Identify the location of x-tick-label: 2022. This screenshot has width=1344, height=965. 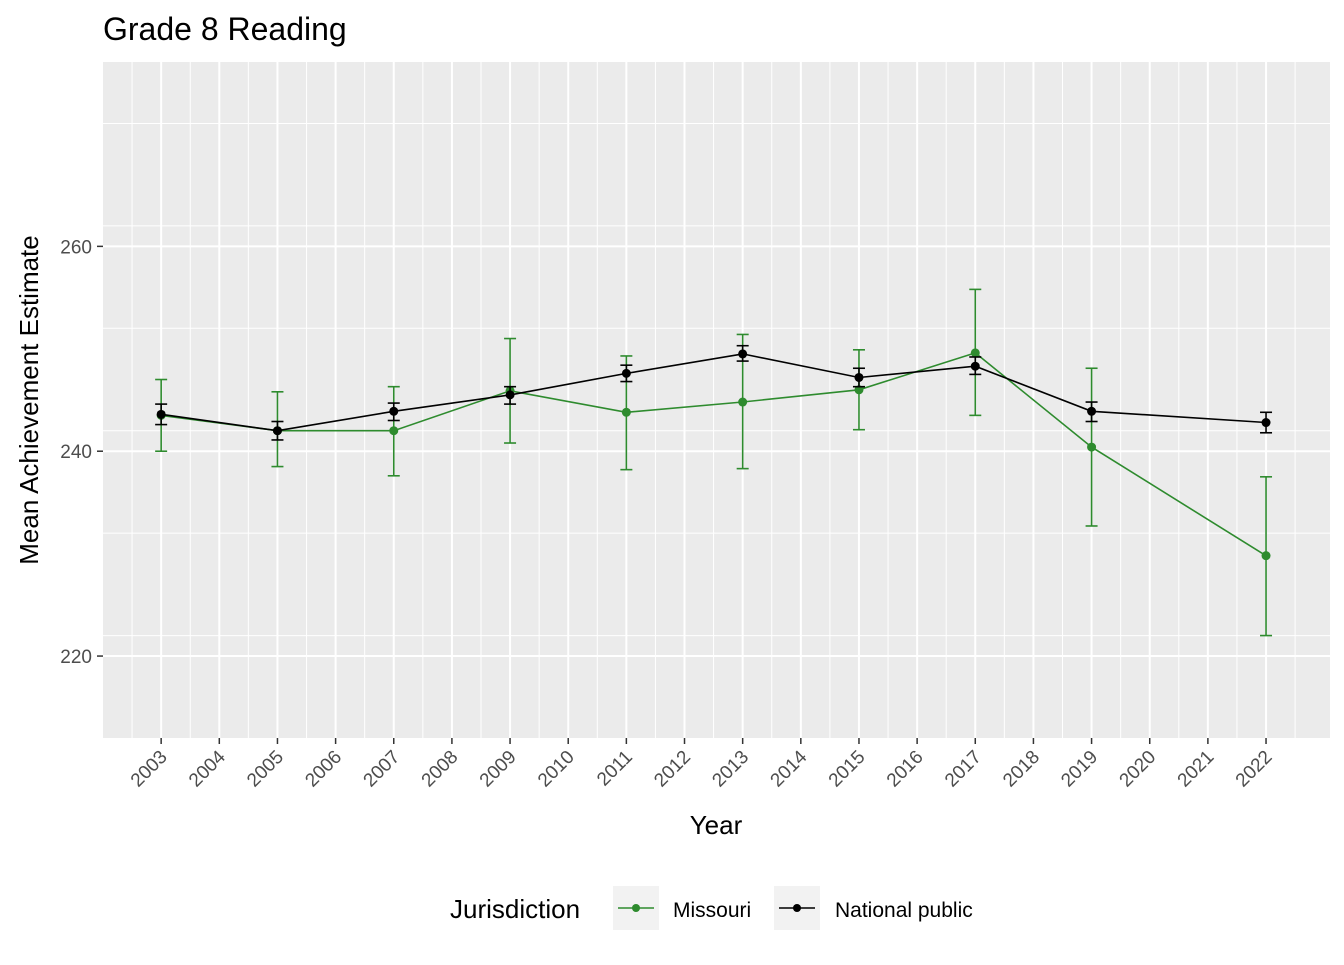
(1254, 769).